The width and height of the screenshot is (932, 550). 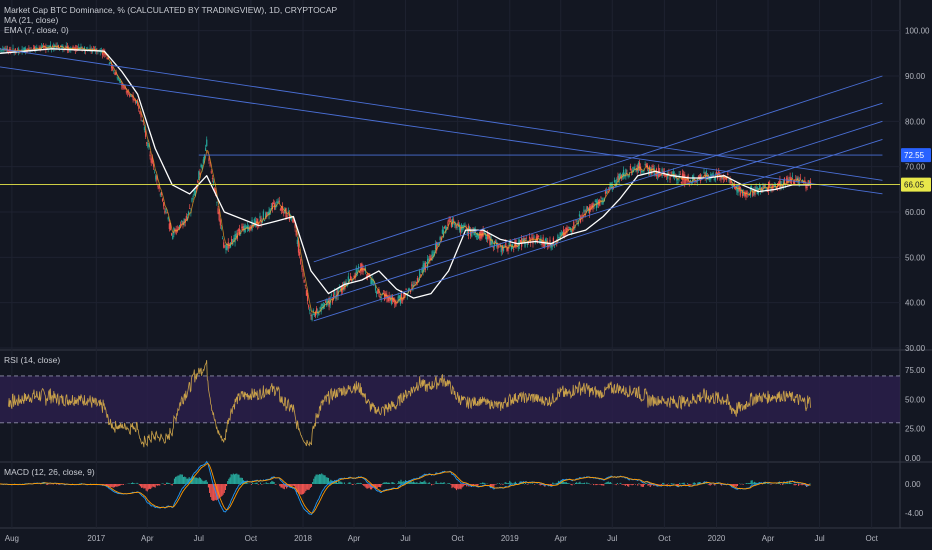 I want to click on x-tick-label: 2019, so click(x=510, y=538).